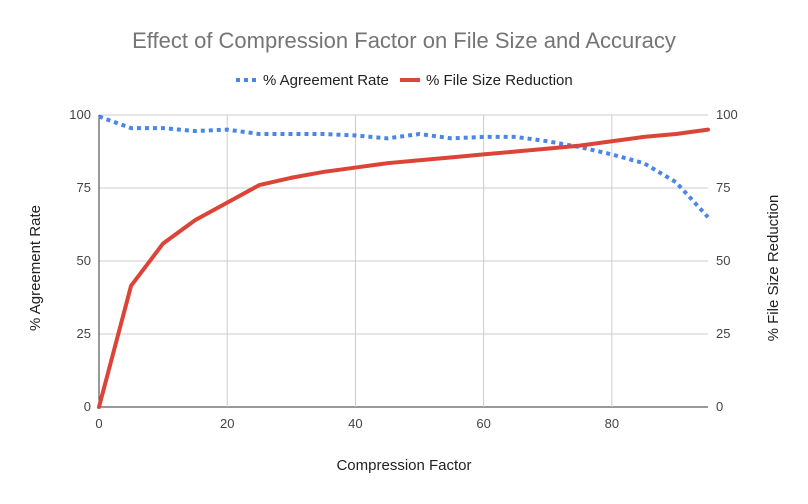  I want to click on y-left-tick-label: 0, so click(87, 406).